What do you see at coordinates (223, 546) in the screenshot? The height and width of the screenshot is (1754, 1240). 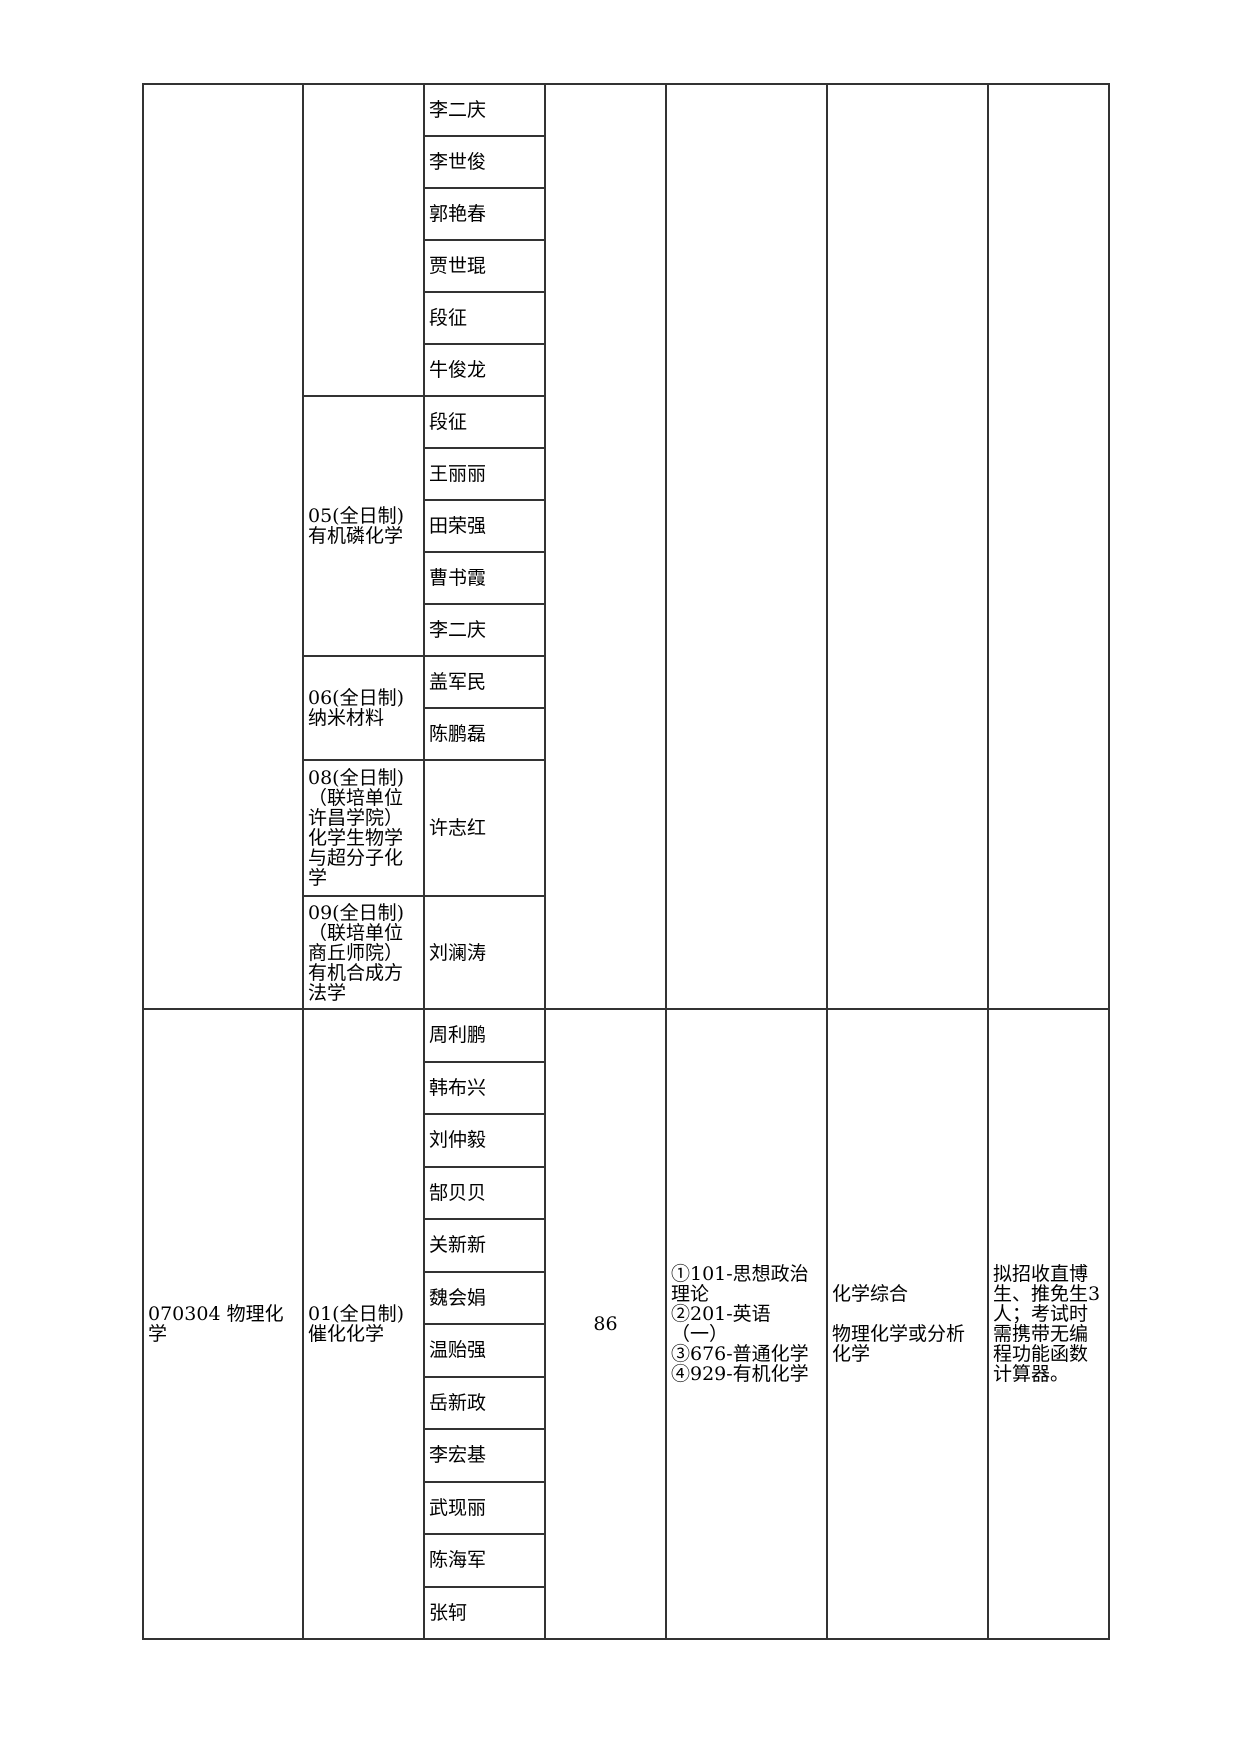 I see `major-cell-empty` at bounding box center [223, 546].